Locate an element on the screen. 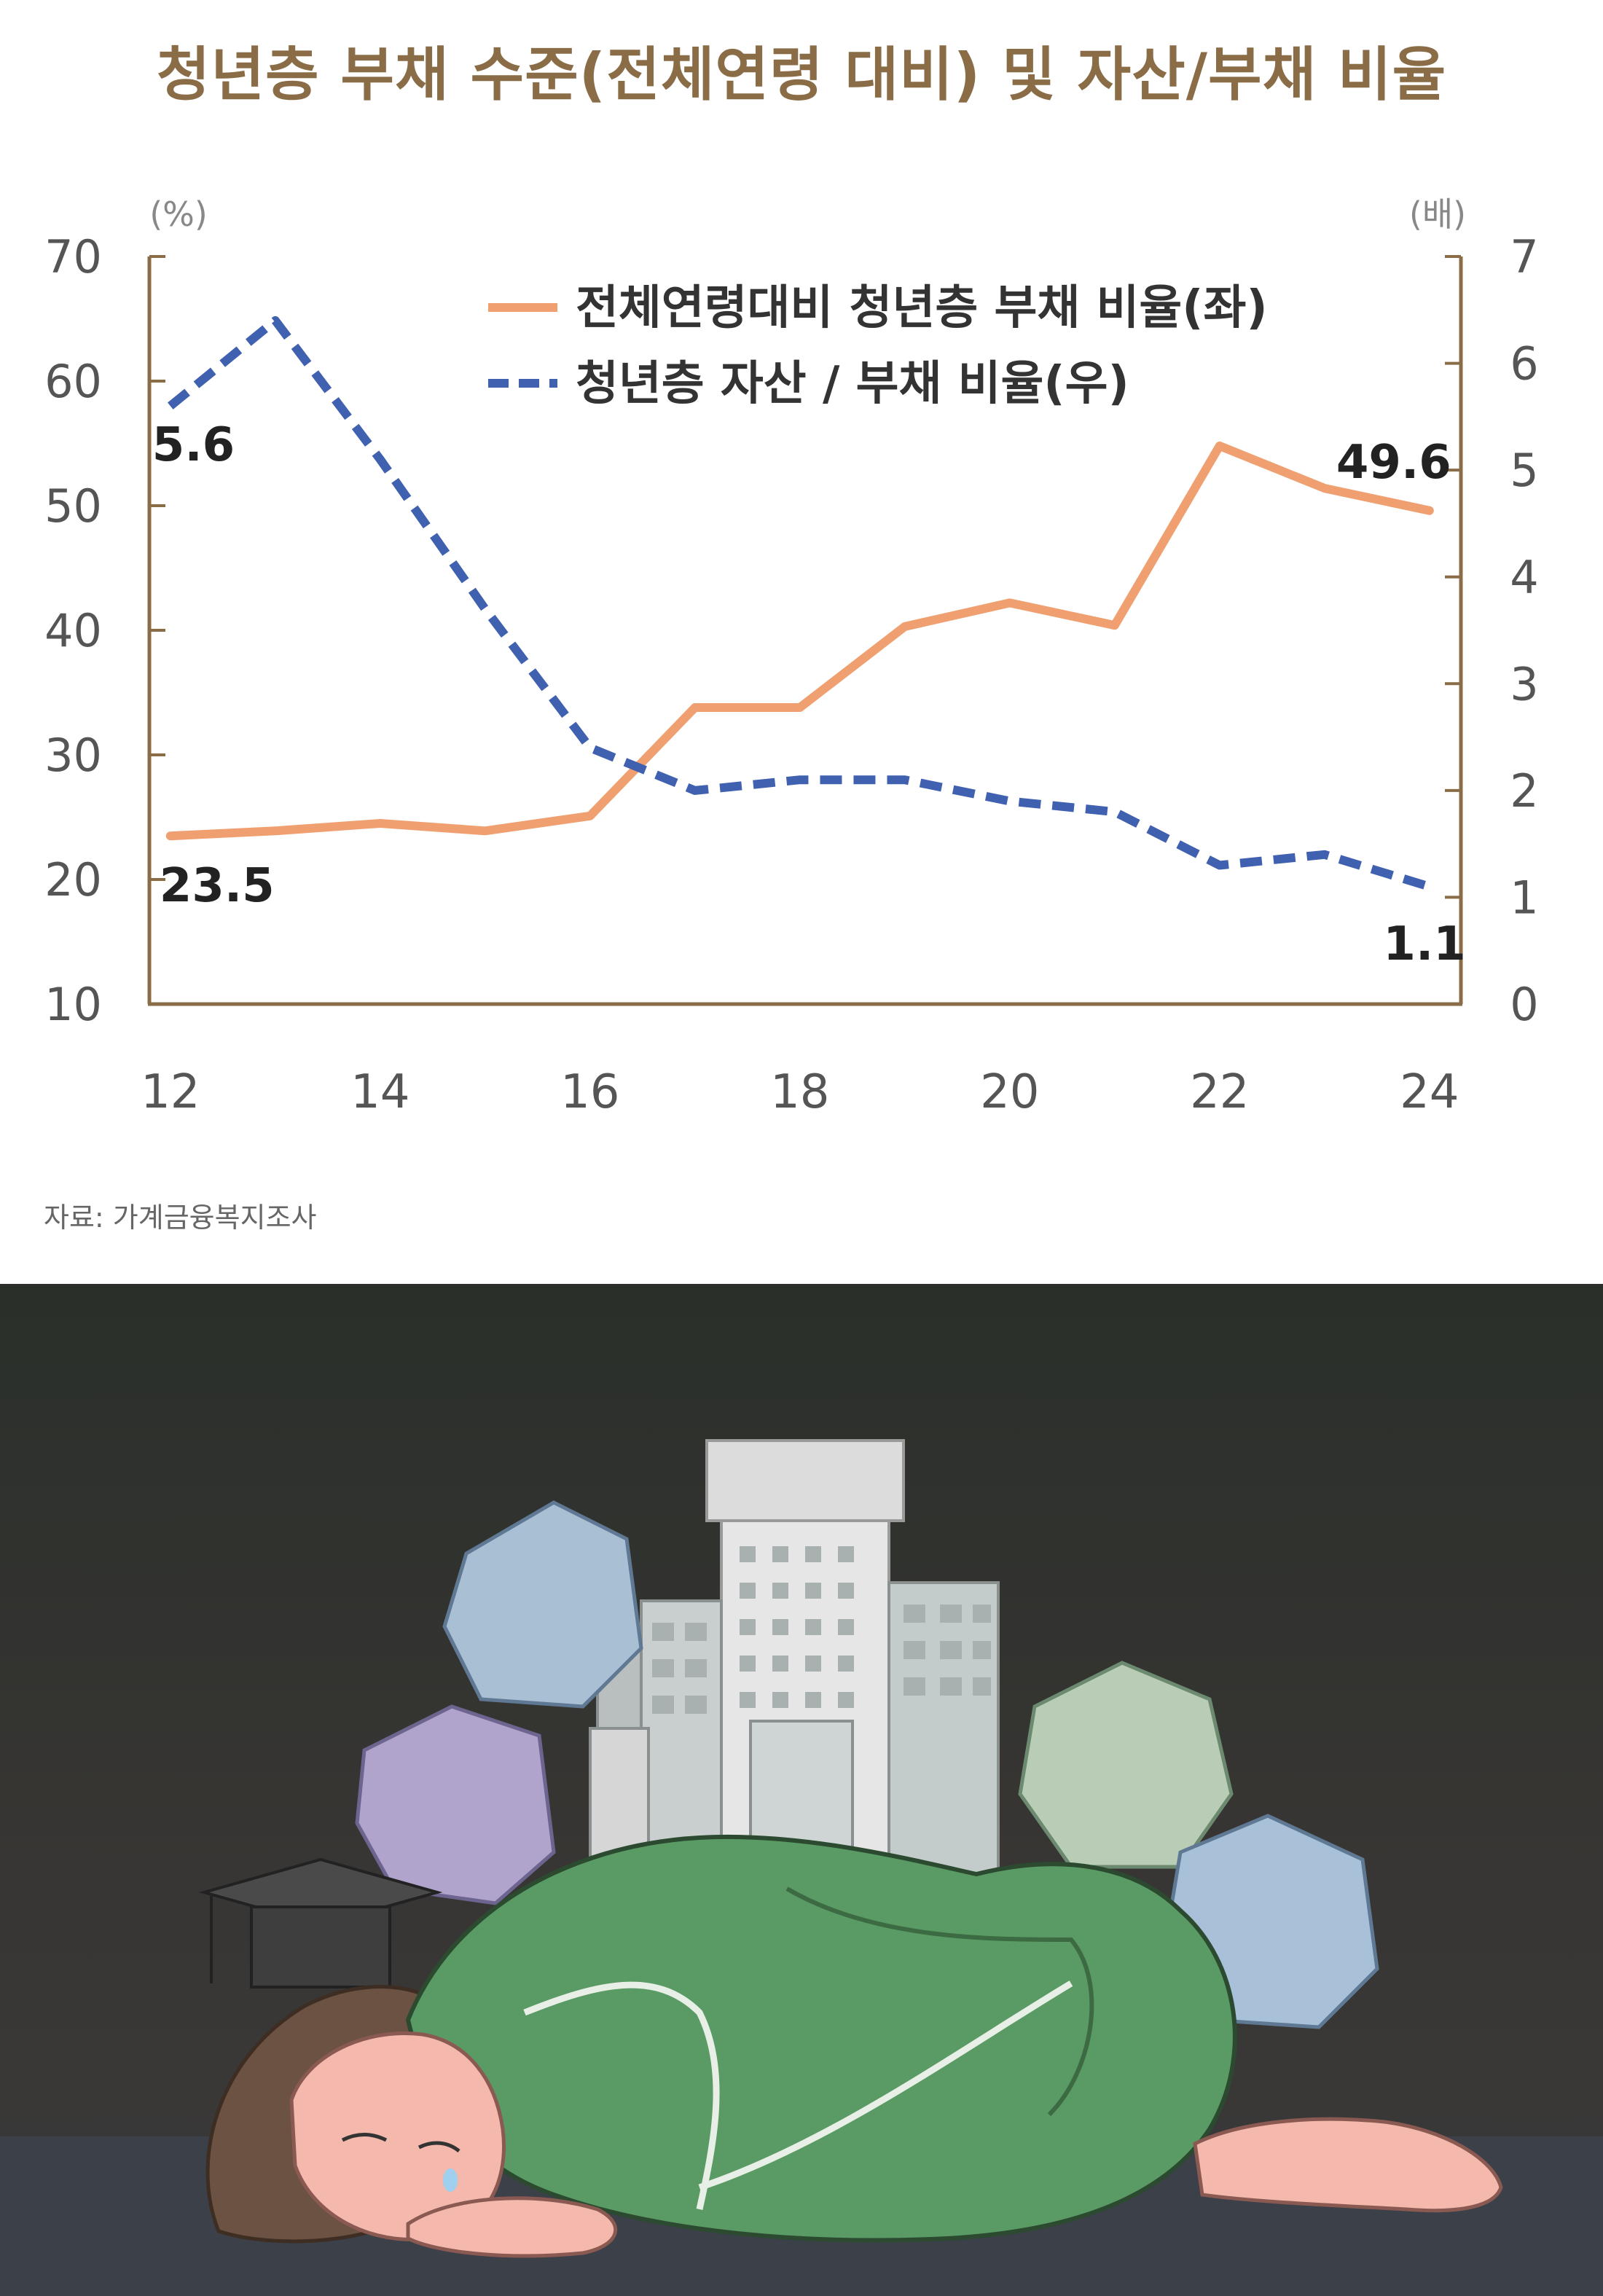  left-tick-label: 50 is located at coordinates (73, 506).